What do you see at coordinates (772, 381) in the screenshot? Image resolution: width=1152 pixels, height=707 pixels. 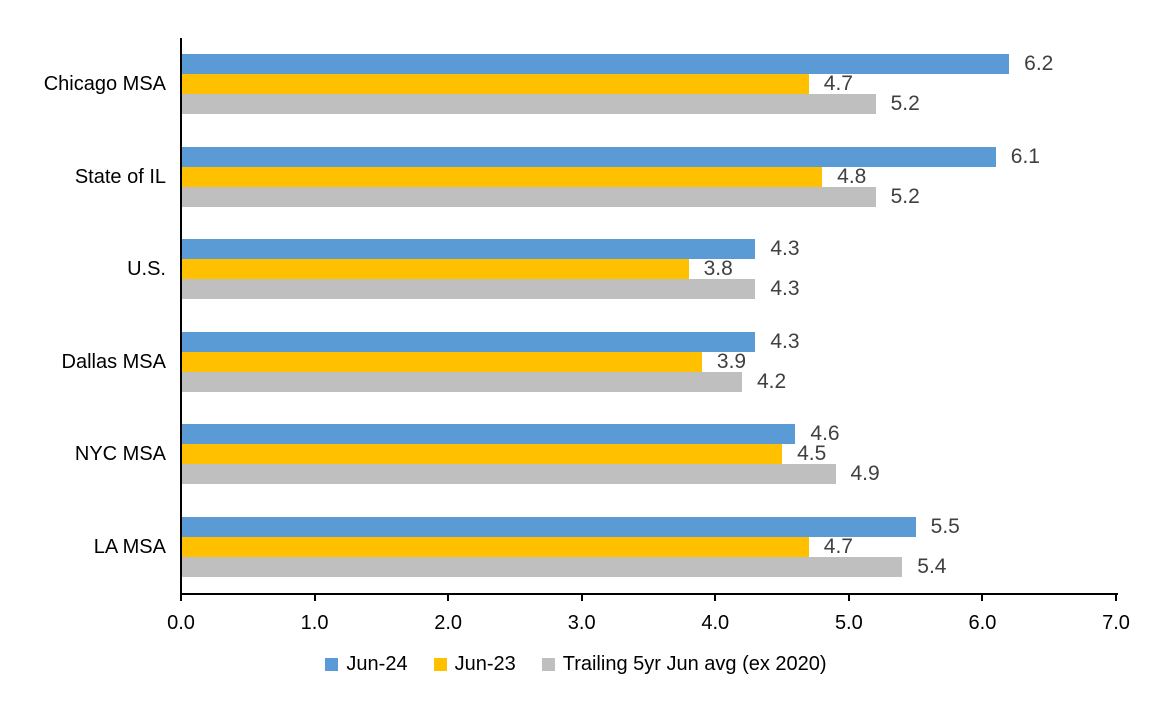 I see `bar-value-label: 4.2` at bounding box center [772, 381].